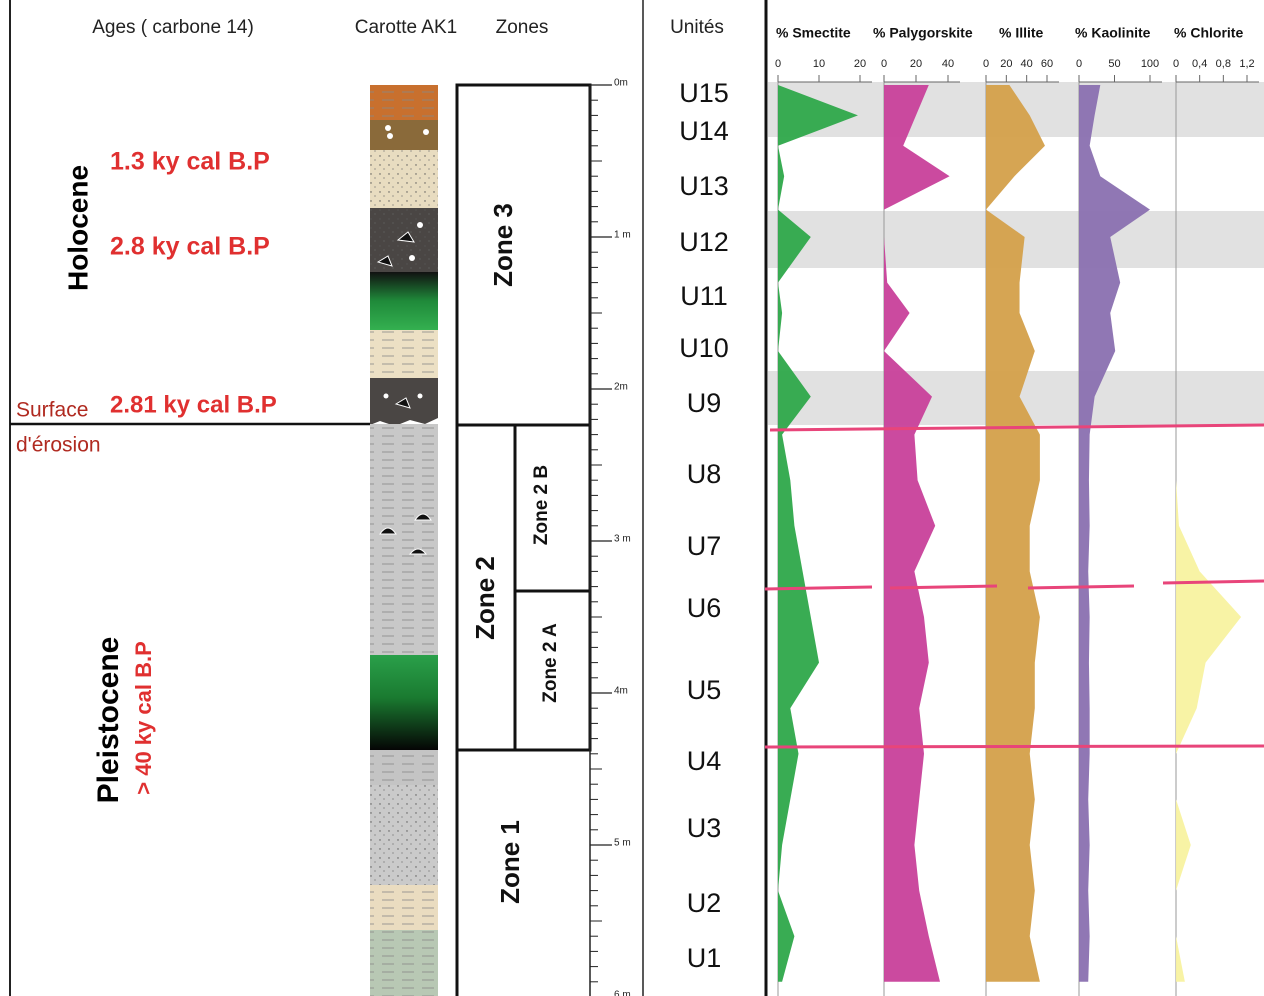 Image resolution: width=1264 pixels, height=996 pixels. Describe the element at coordinates (621, 387) in the screenshot. I see `depth-label: 2m` at that location.